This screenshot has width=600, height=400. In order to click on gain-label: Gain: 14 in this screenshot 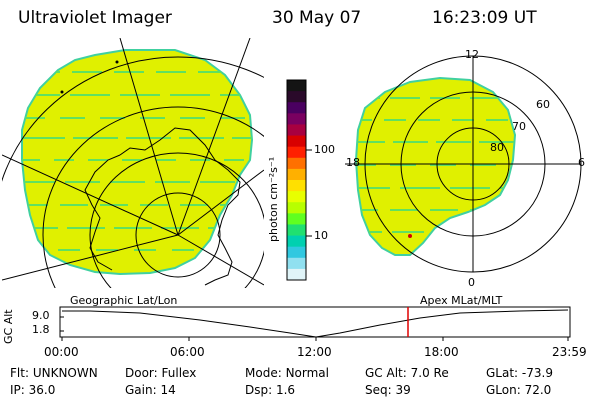, I will do `click(150, 390)`.